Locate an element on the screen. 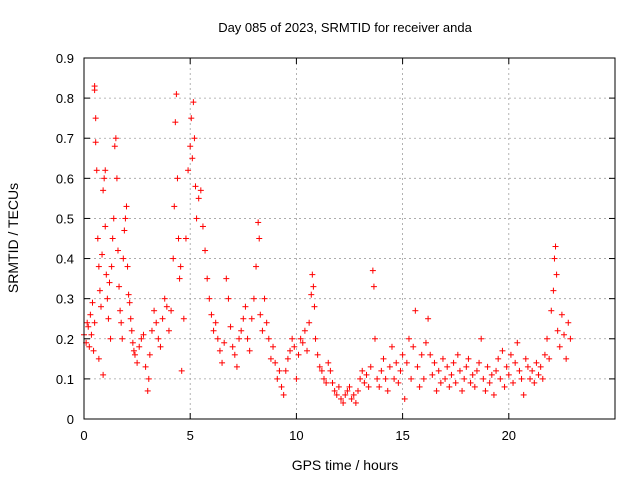  y-tick-label: 0.7 is located at coordinates (65, 138).